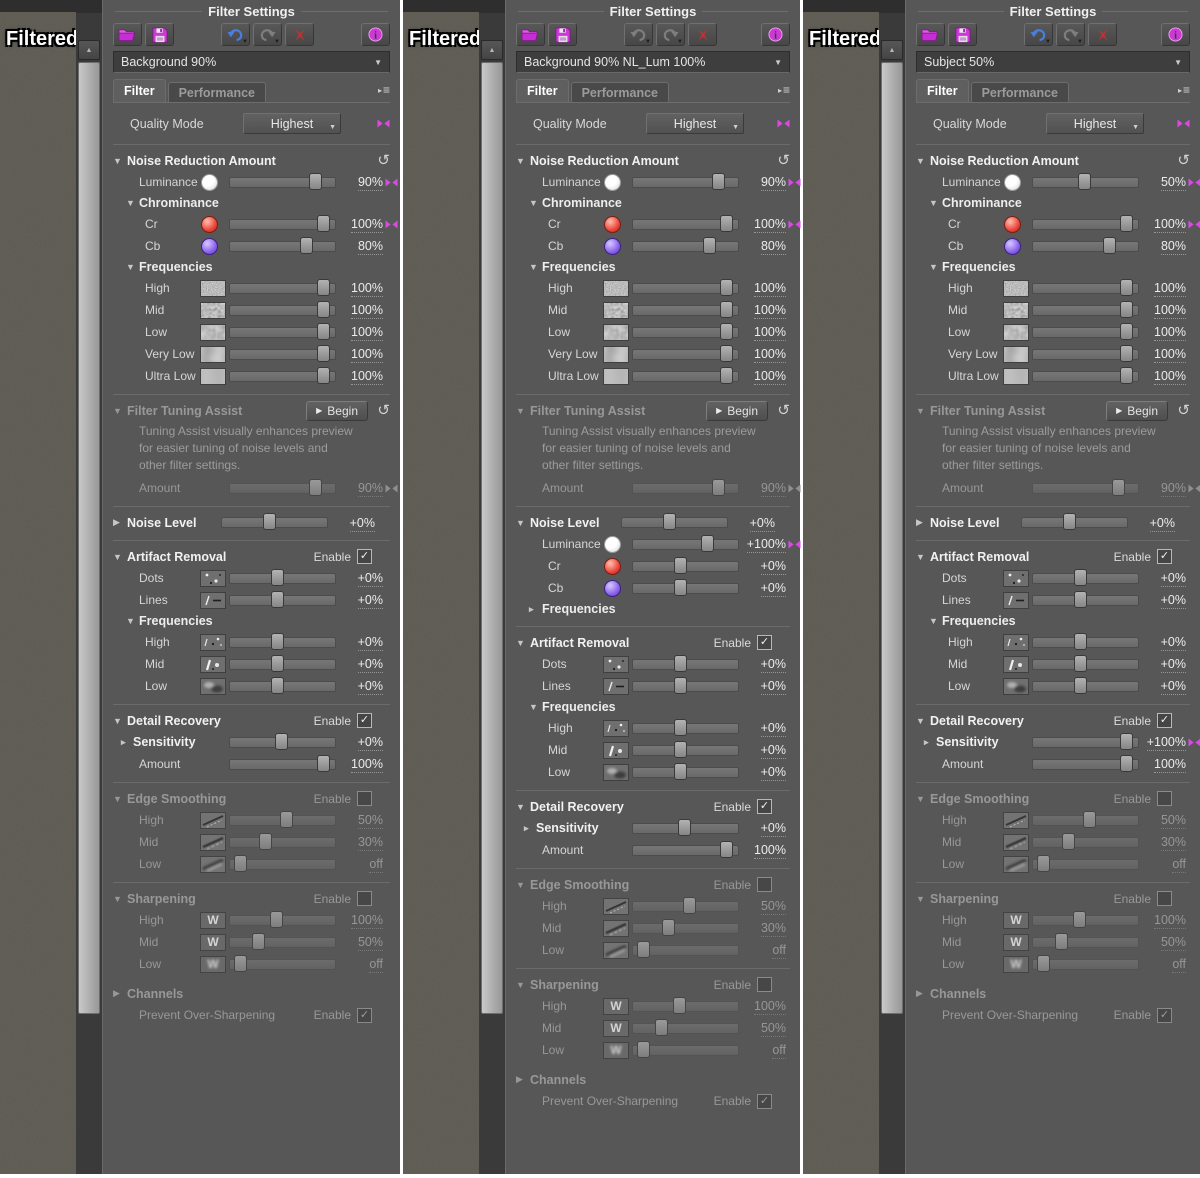 The height and width of the screenshot is (1178, 1200). What do you see at coordinates (562, 34) in the screenshot?
I see `save-preset-button` at bounding box center [562, 34].